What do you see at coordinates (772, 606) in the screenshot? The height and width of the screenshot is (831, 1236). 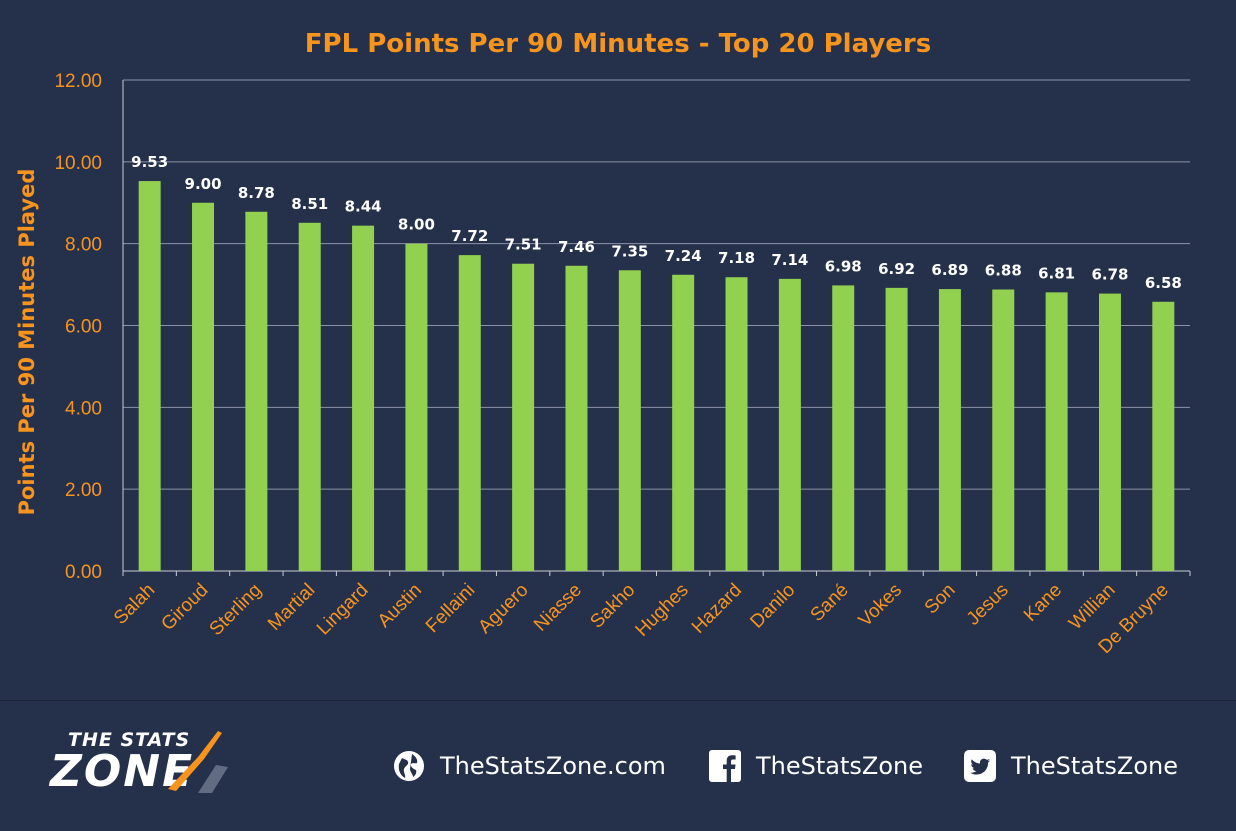 I see `x-tick-label: Danilo` at bounding box center [772, 606].